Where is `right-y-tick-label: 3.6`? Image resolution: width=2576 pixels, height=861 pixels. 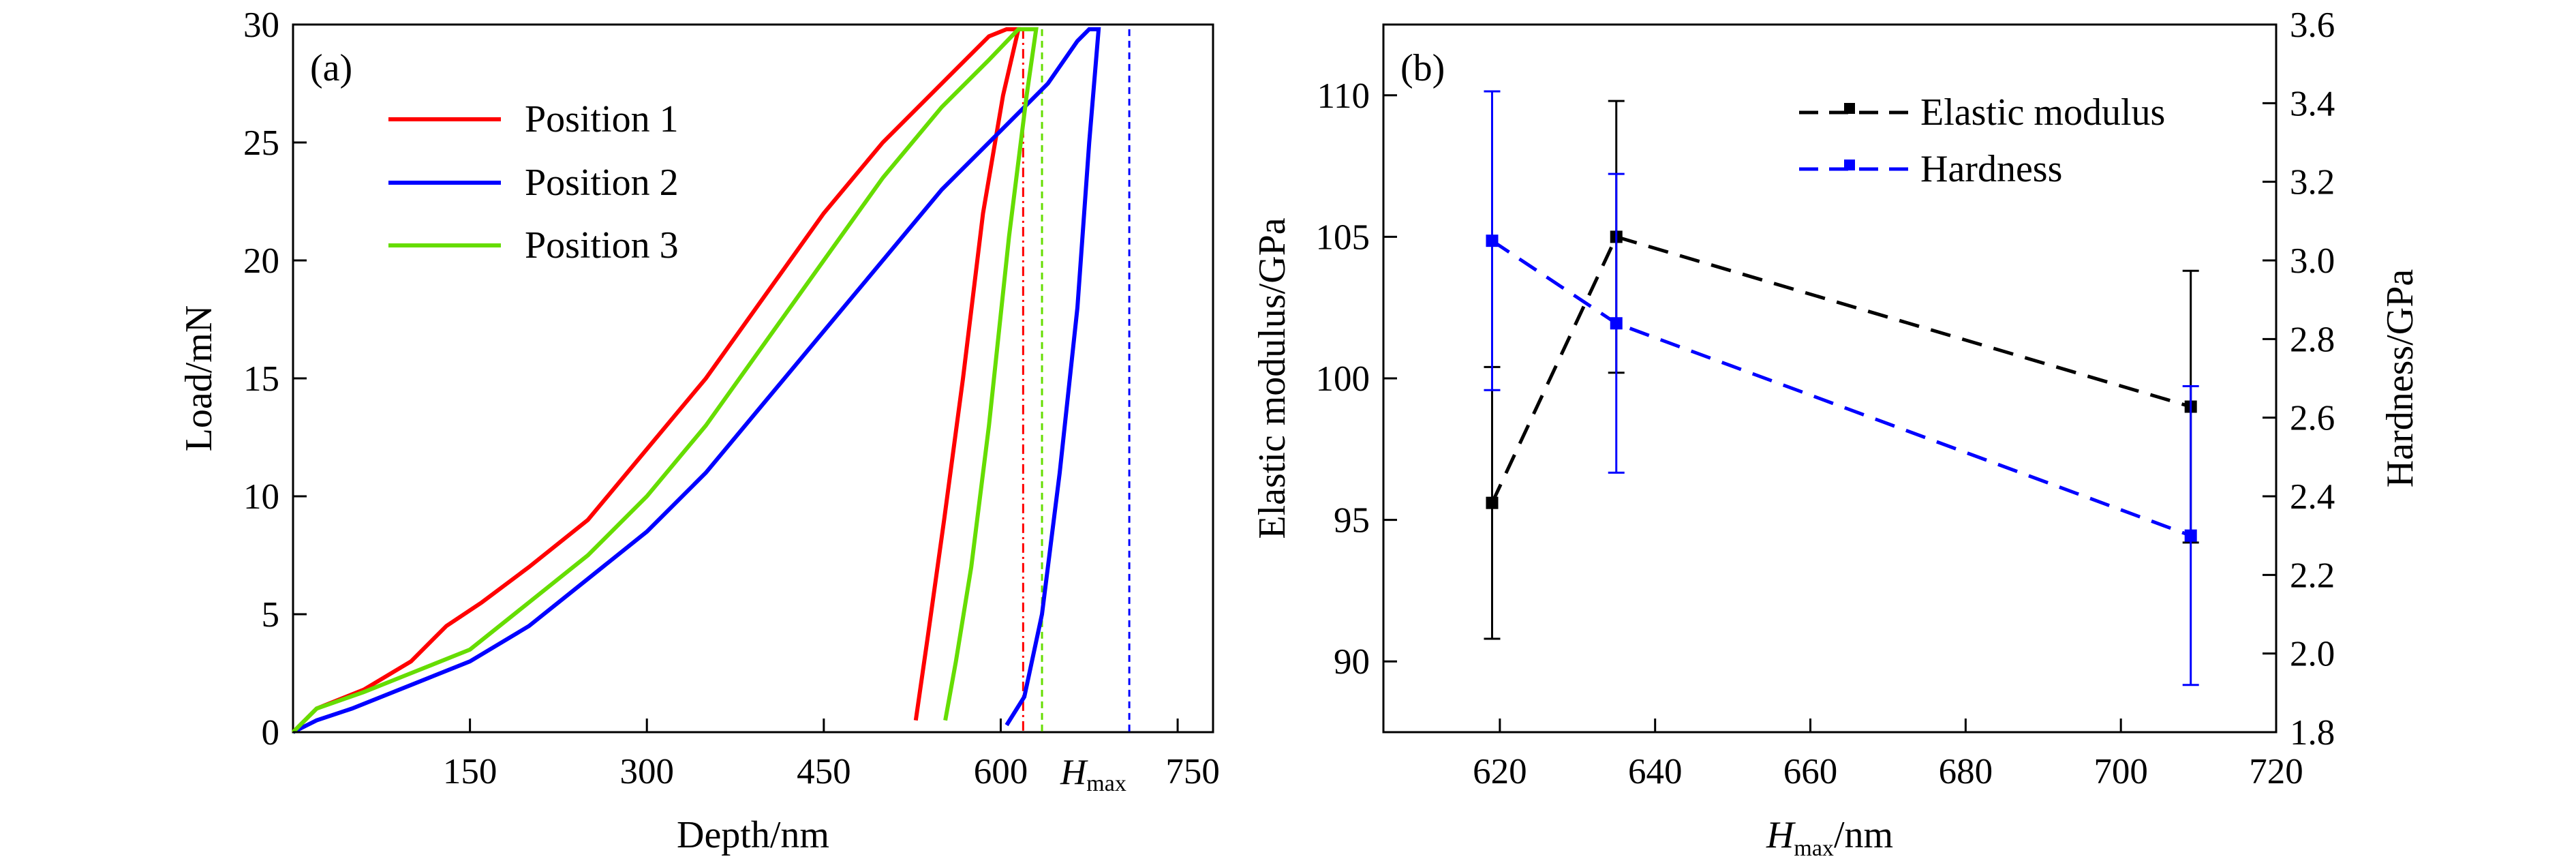 right-y-tick-label: 3.6 is located at coordinates (2312, 25).